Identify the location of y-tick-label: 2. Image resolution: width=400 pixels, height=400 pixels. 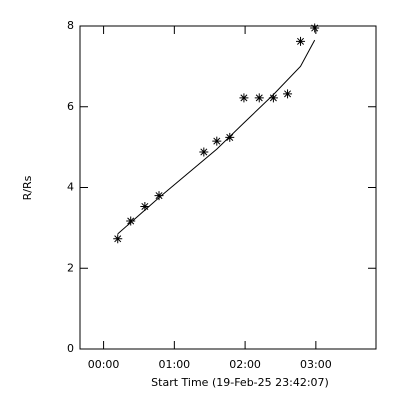
(70, 267).